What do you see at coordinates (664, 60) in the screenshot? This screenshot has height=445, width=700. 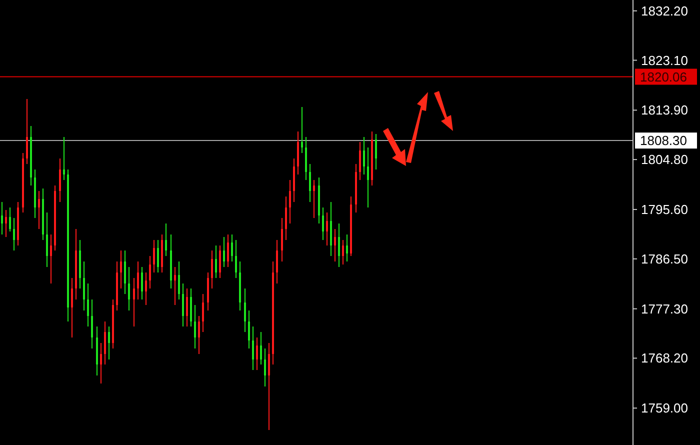 I see `y-tick-label: 1823.10` at bounding box center [664, 60].